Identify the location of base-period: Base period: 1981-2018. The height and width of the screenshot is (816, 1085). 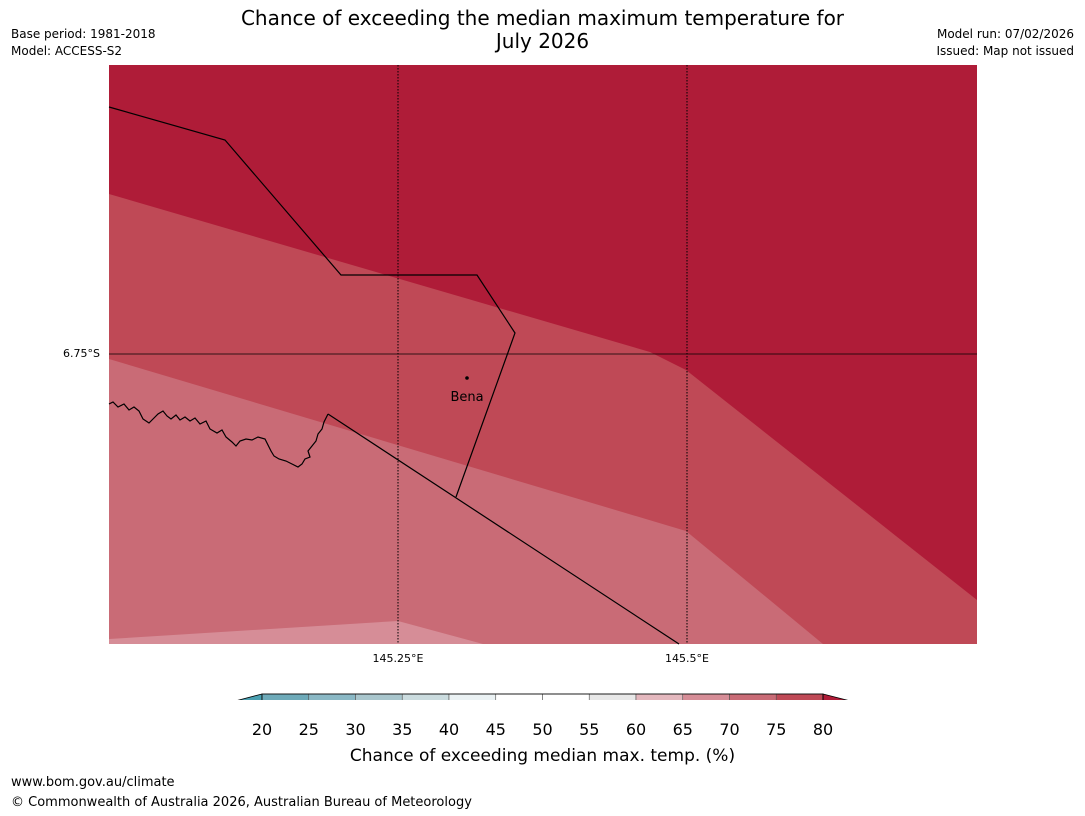
(83, 34).